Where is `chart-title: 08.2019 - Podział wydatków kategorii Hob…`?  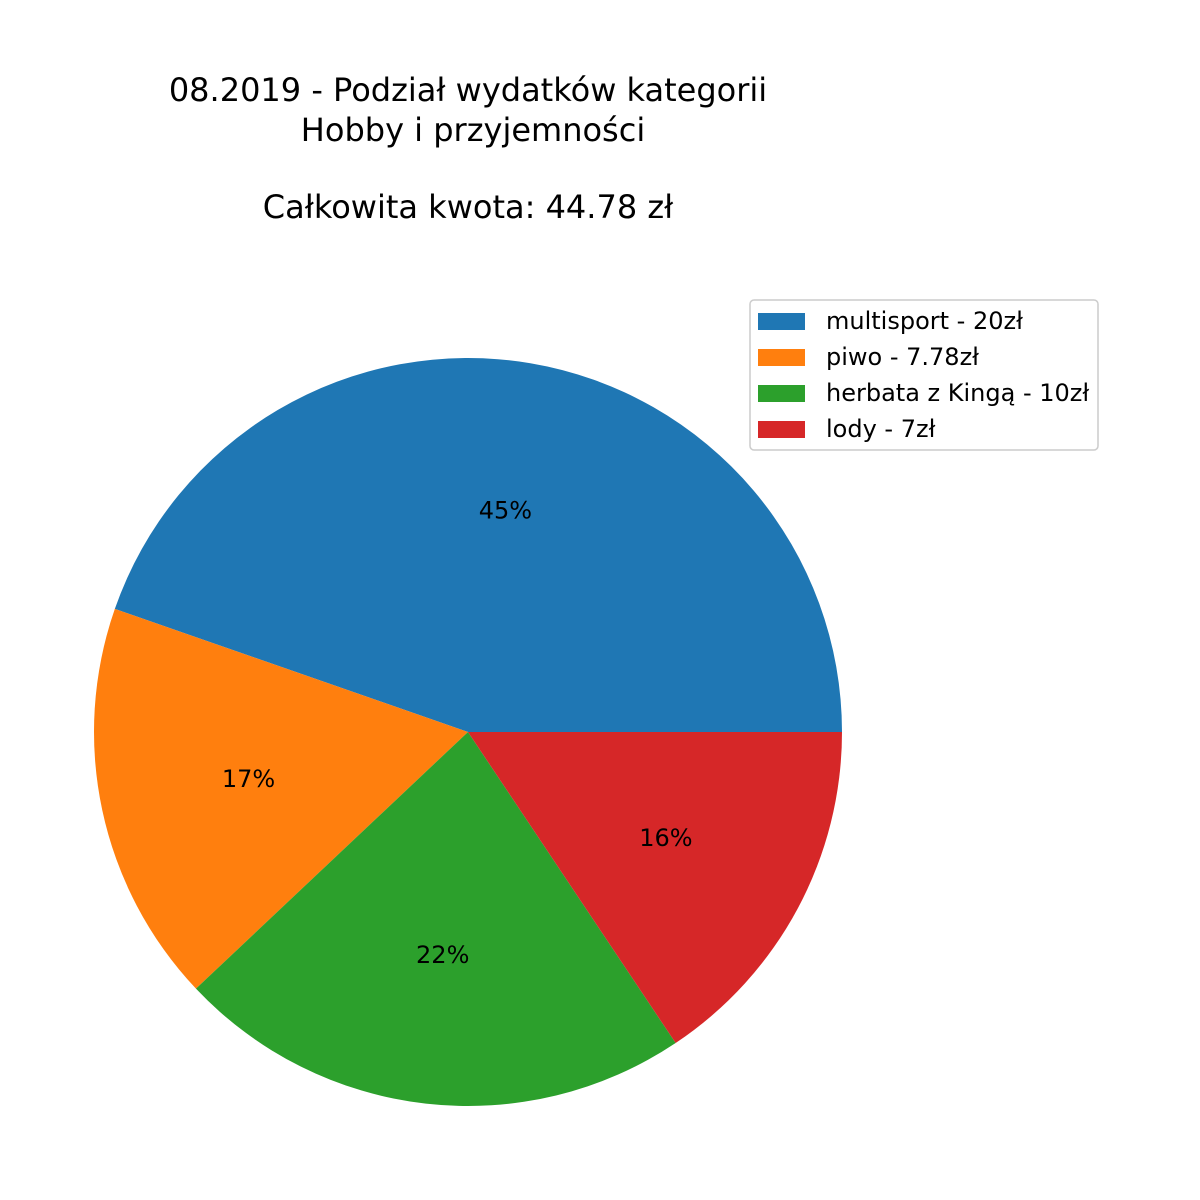 chart-title: 08.2019 - Podział wydatków kategorii Hob… is located at coordinates (468, 148).